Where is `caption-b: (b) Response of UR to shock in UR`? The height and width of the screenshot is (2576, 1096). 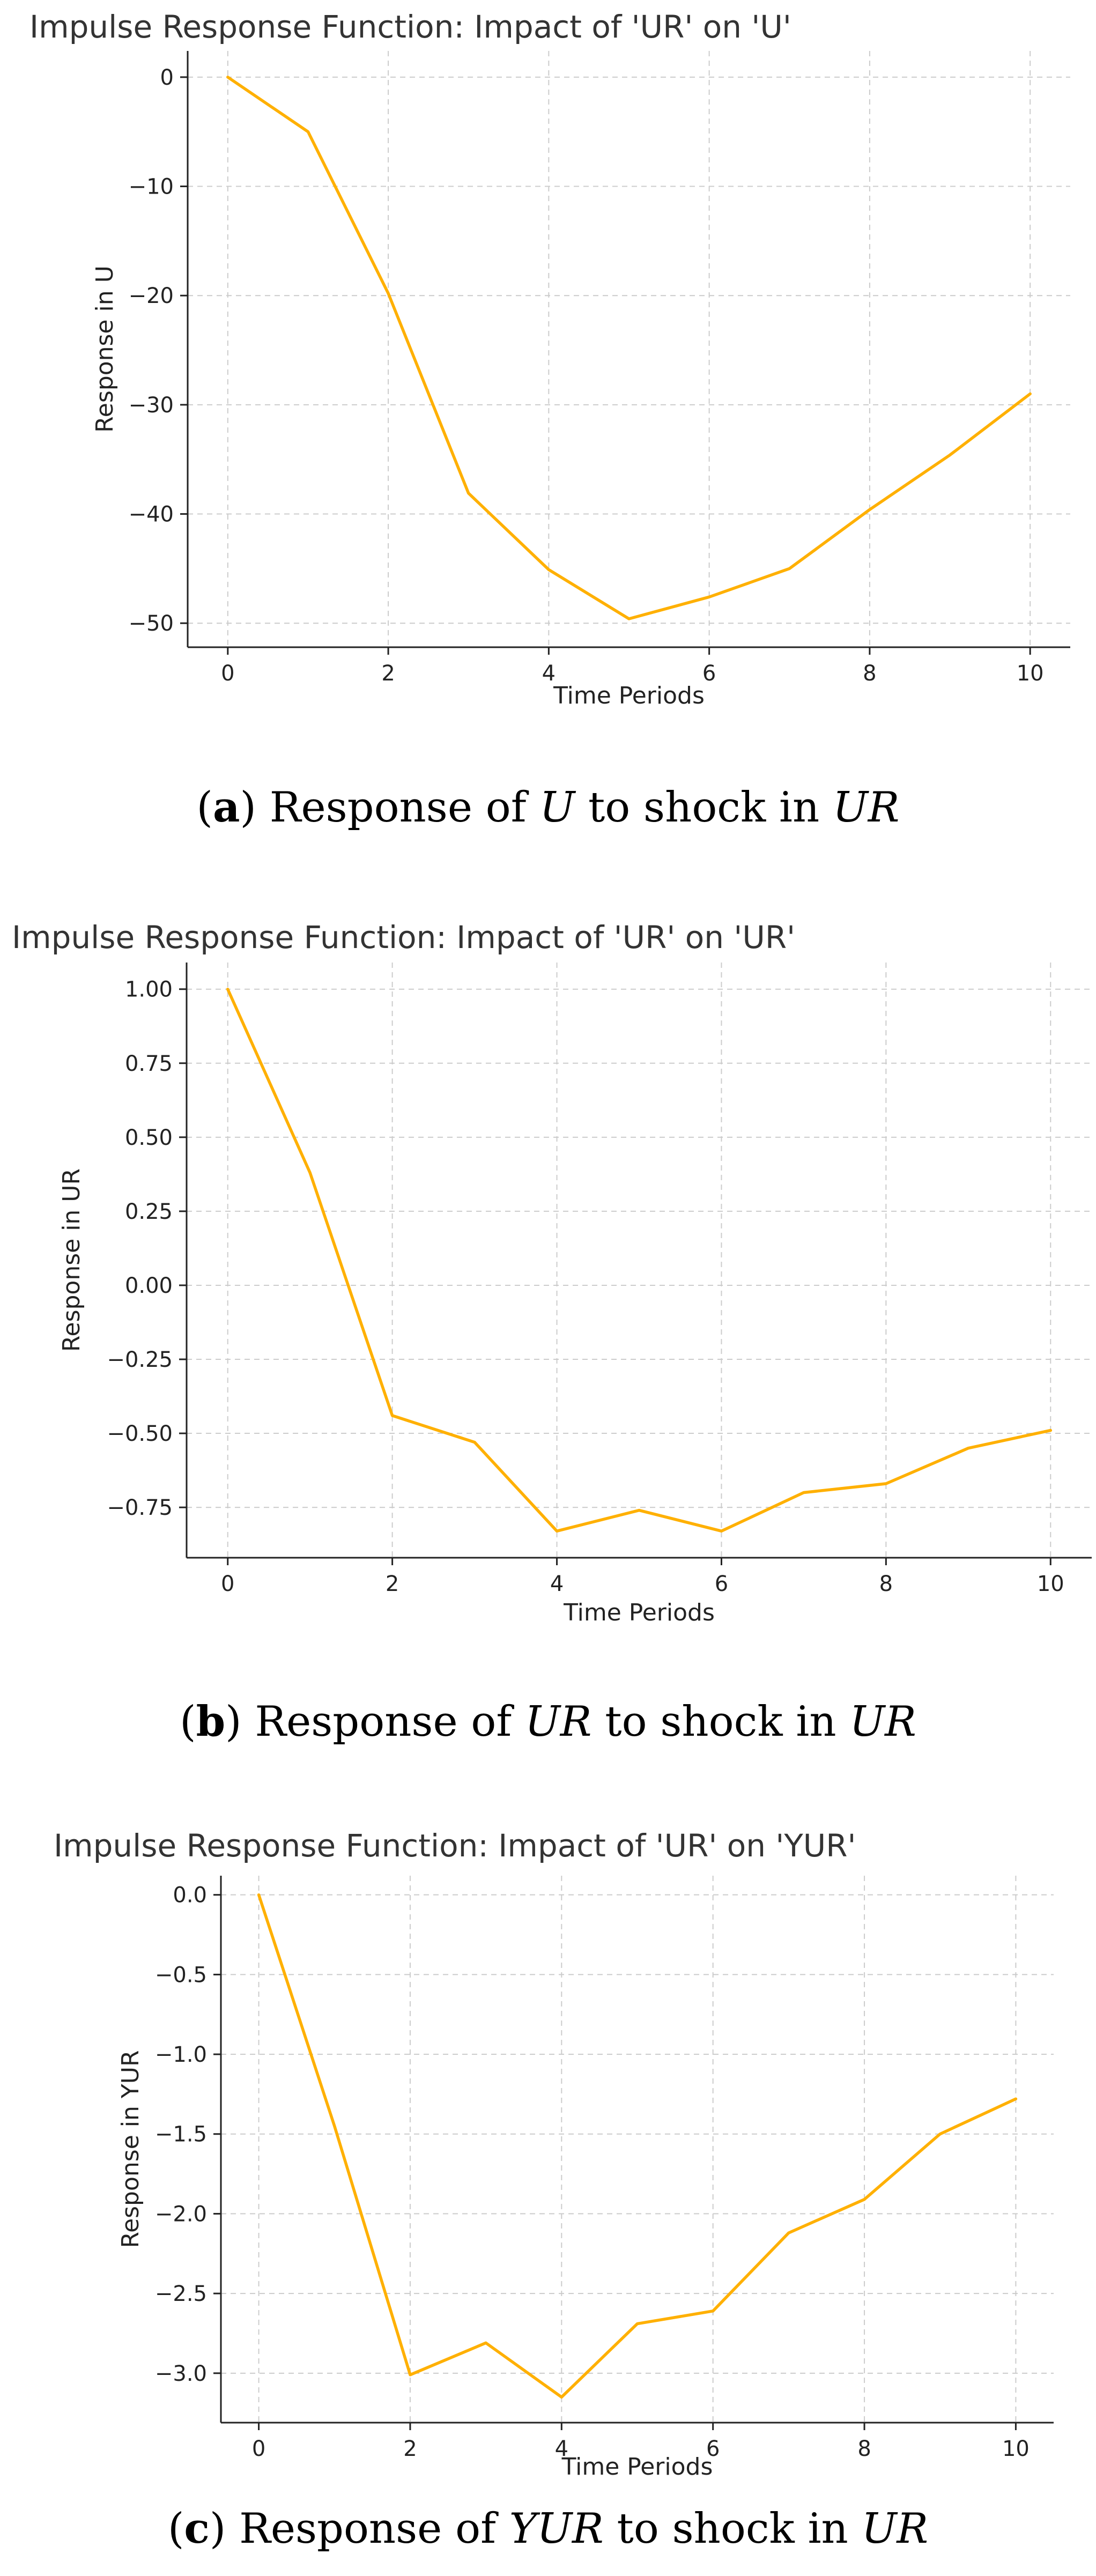 caption-b: (b) Response of UR to shock in UR is located at coordinates (548, 1721).